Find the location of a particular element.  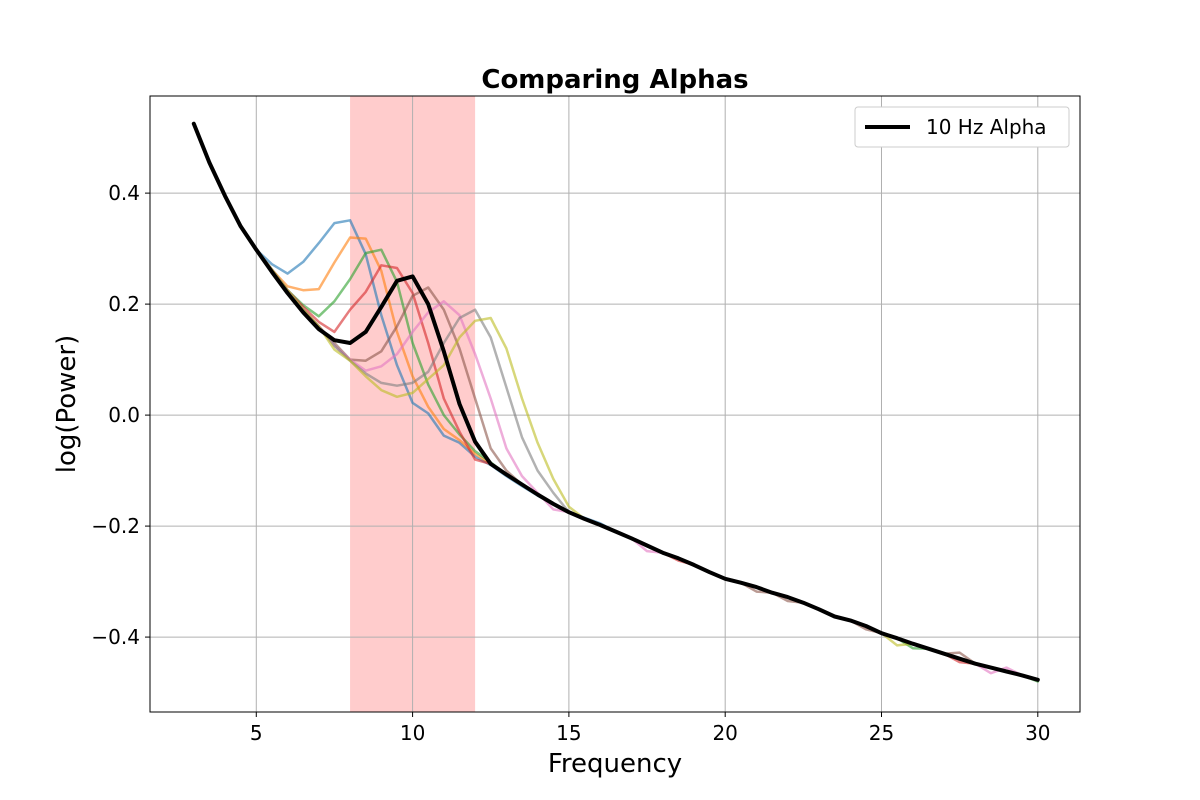

x-tick-label: 5 is located at coordinates (256, 733).